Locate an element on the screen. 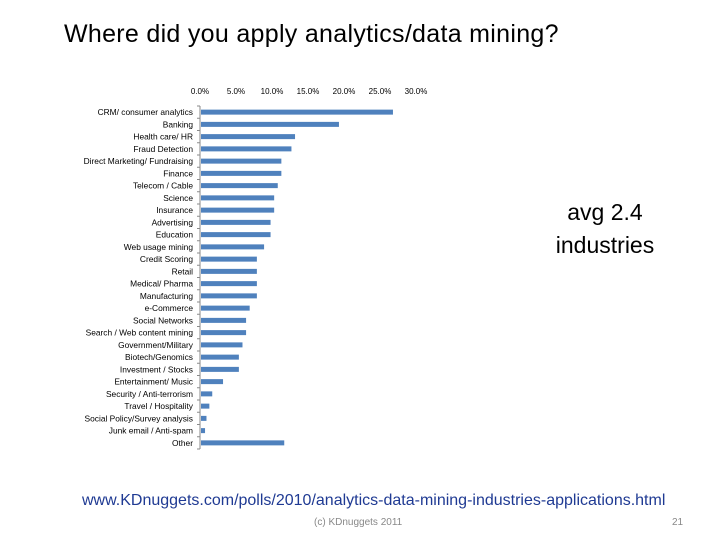 Image resolution: width=728 pixels, height=546 pixels. category-label: Investment / Stocks is located at coordinates (156, 369).